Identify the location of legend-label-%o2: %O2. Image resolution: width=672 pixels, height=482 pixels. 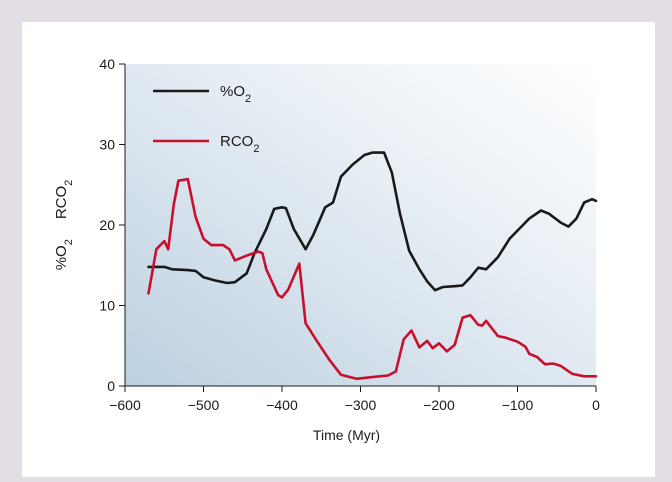
(235, 94).